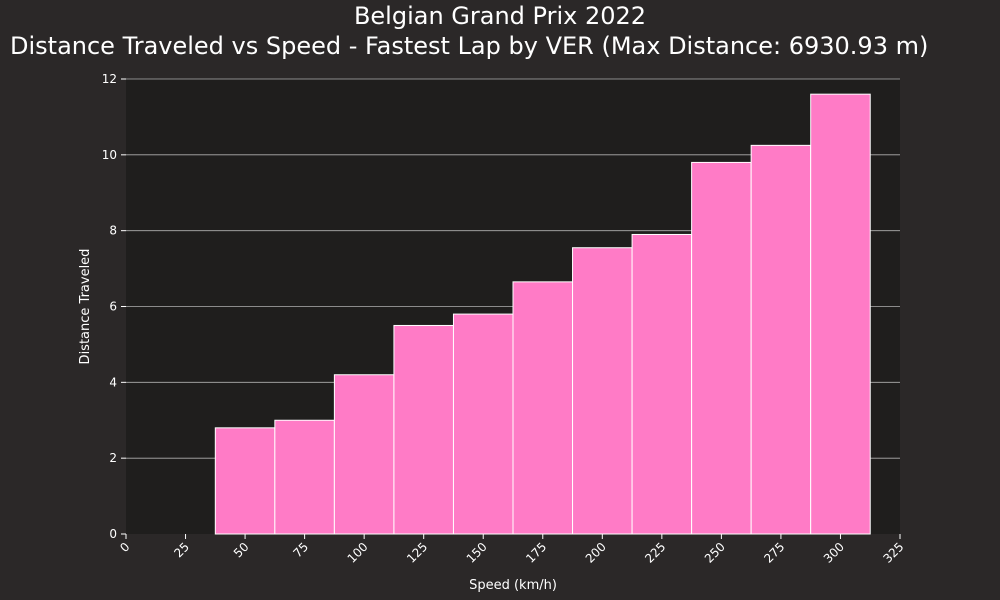 Image resolution: width=1000 pixels, height=600 pixels. I want to click on y-tick-label: 10, so click(109, 155).